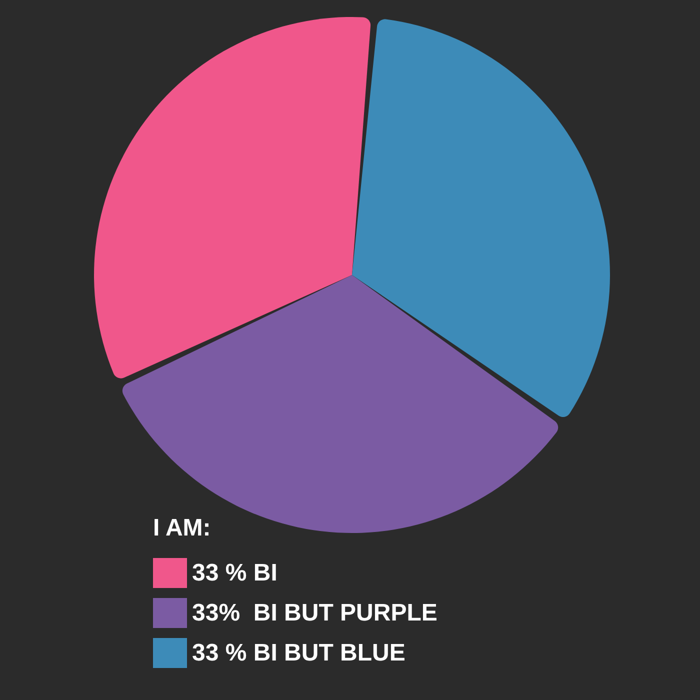 This screenshot has width=700, height=700. What do you see at coordinates (315, 613) in the screenshot?
I see `legend-label: 33% BI BUT PURPLE` at bounding box center [315, 613].